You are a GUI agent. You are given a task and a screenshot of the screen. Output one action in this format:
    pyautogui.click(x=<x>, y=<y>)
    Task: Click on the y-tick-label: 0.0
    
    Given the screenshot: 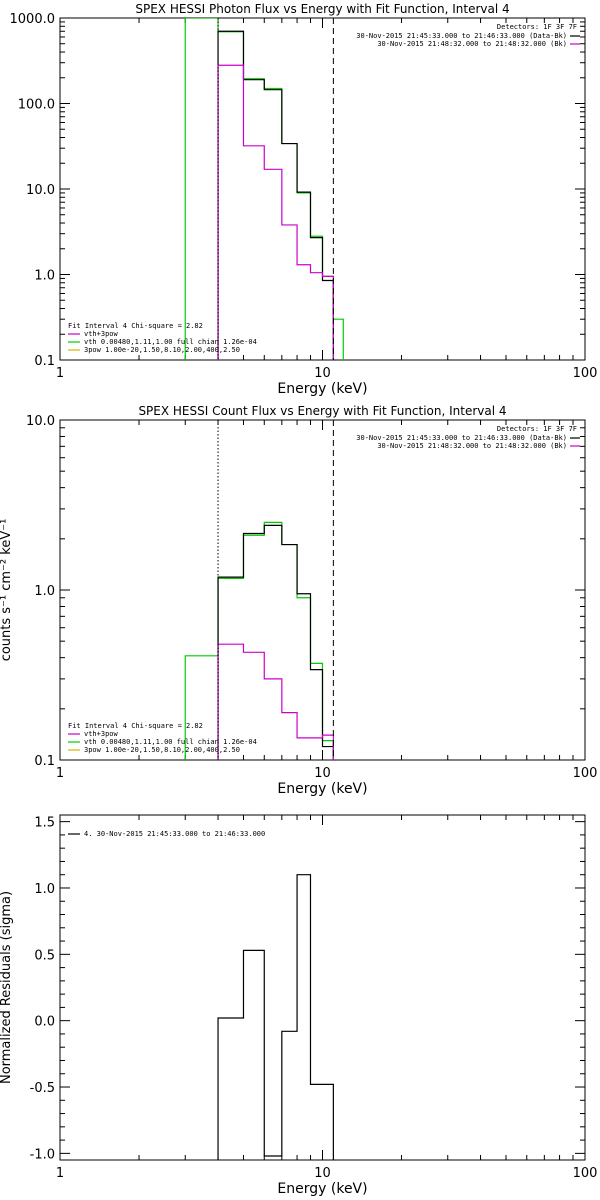 What is the action you would take?
    pyautogui.click(x=44, y=1022)
    